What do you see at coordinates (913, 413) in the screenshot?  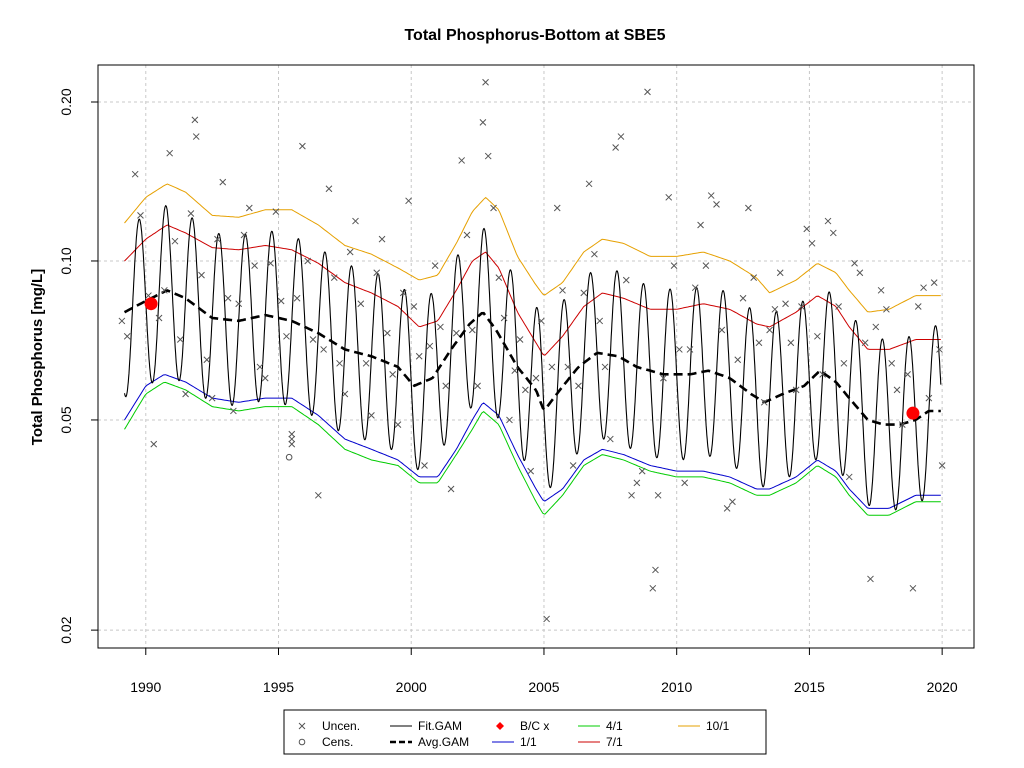 I see `bc-point` at bounding box center [913, 413].